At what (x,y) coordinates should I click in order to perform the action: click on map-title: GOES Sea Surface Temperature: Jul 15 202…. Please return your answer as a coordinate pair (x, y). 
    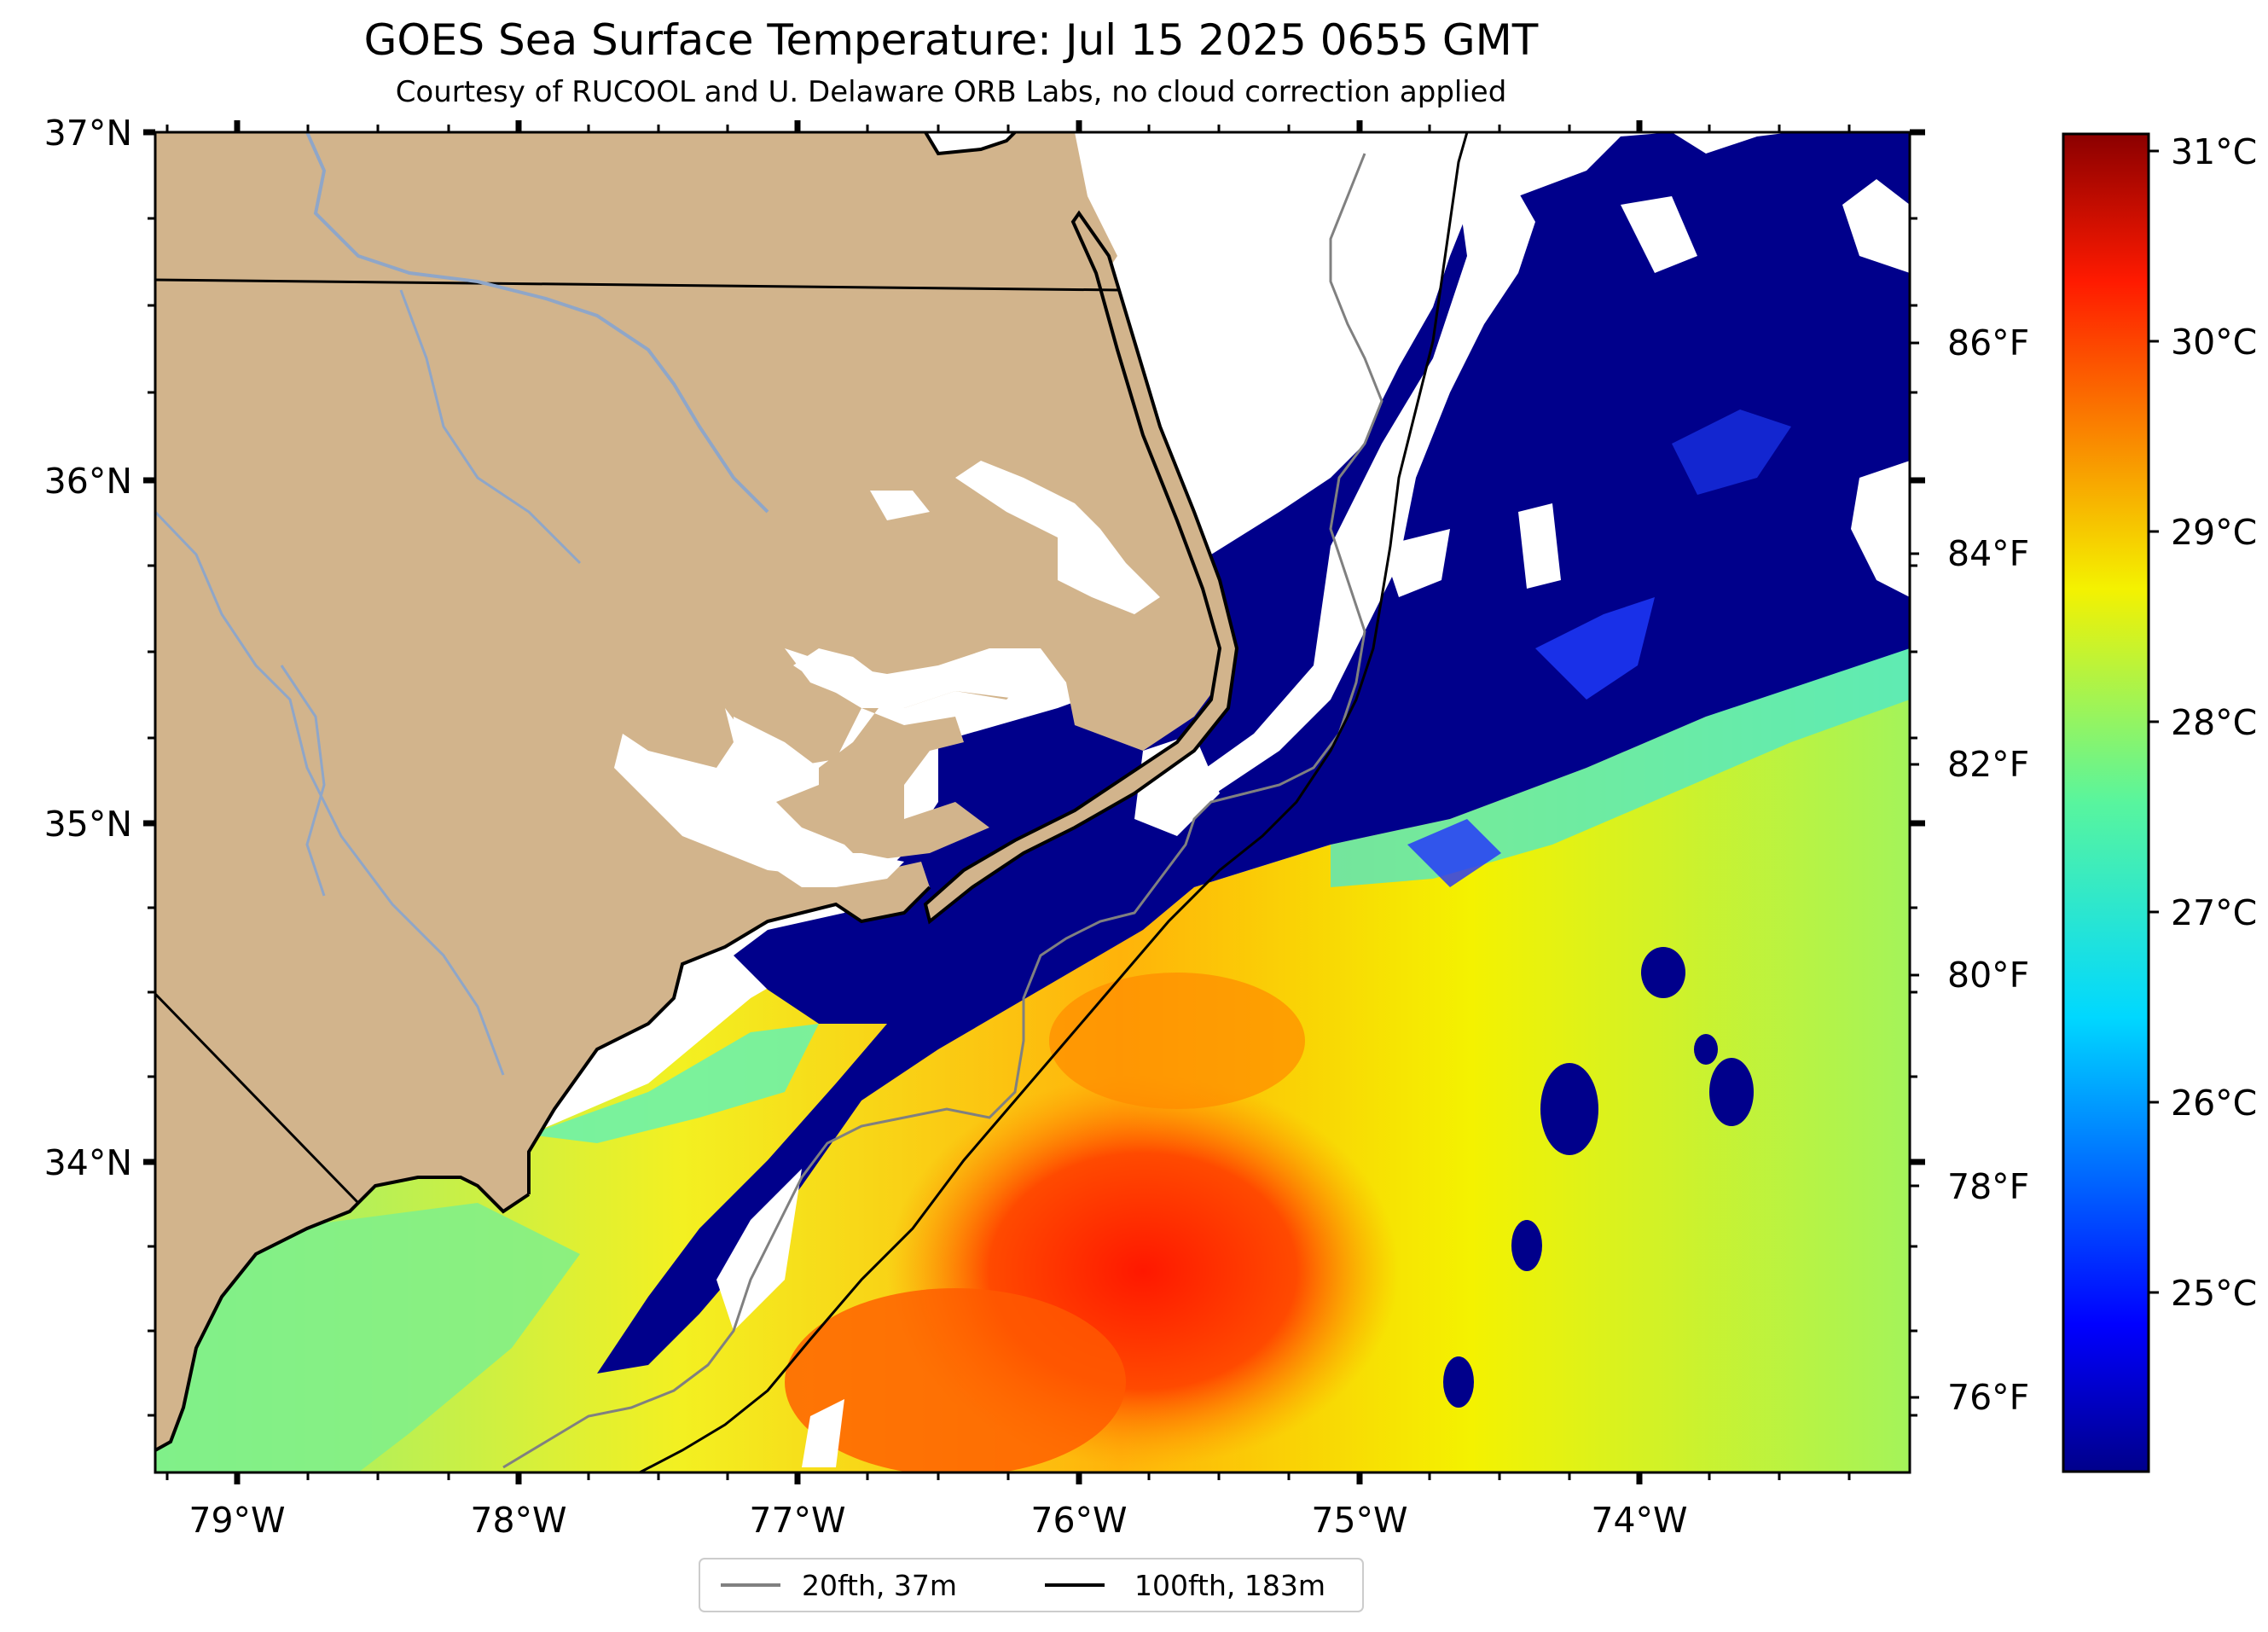
    Looking at the image, I should click on (951, 40).